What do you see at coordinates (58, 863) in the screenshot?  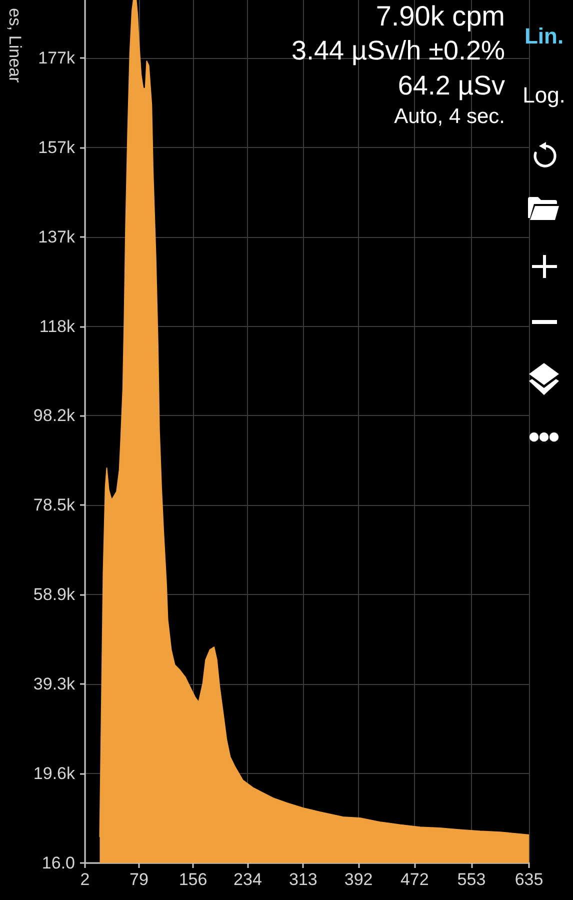 I see `y-tick-label: 16.0` at bounding box center [58, 863].